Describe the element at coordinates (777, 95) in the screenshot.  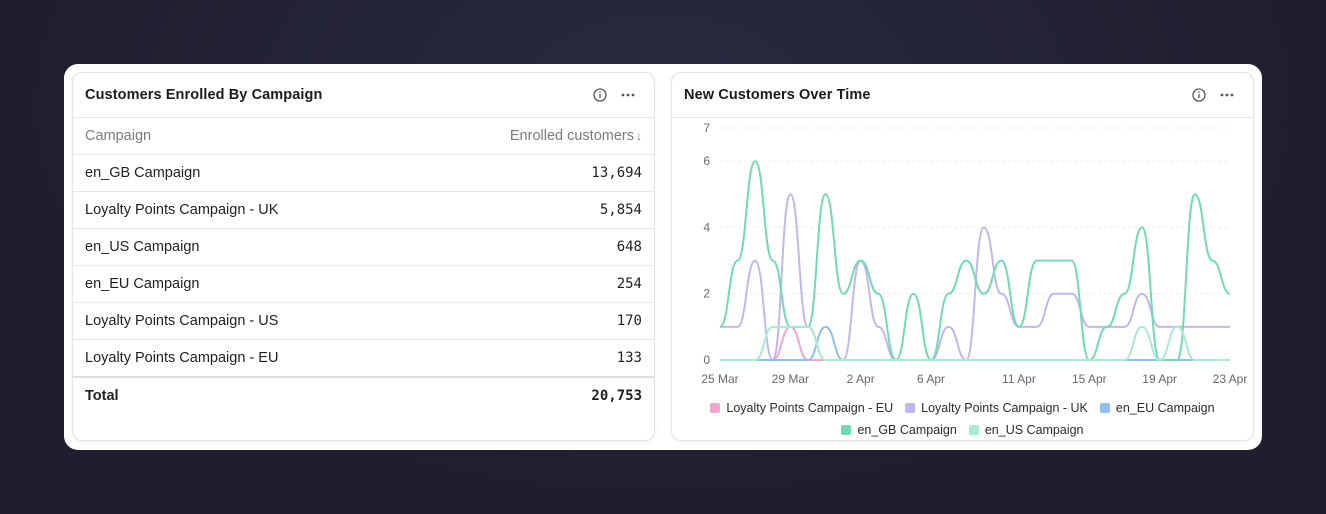
I see `card-title: New Customers Over Time` at that location.